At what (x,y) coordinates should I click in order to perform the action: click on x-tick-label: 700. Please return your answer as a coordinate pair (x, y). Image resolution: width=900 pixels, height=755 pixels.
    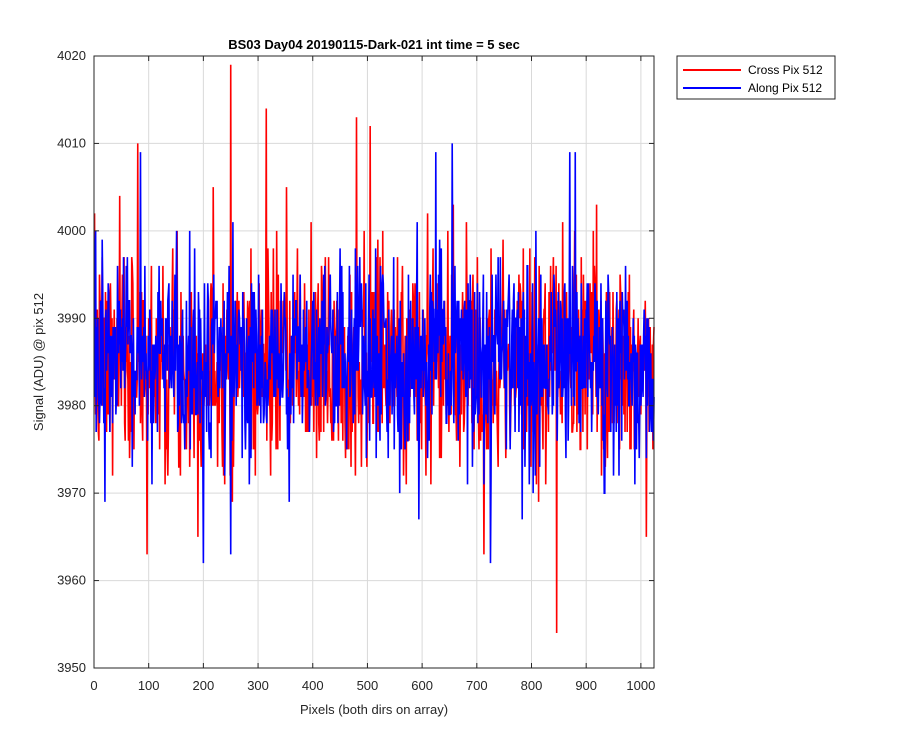
    Looking at the image, I should click on (477, 685).